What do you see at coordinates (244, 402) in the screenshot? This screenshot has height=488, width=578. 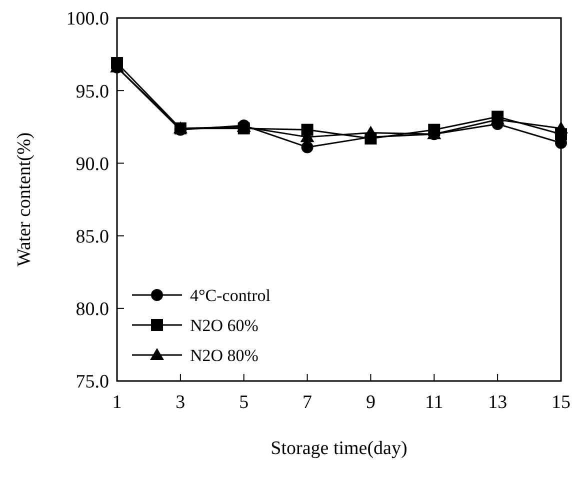 I see `x-tick-label: 5` at bounding box center [244, 402].